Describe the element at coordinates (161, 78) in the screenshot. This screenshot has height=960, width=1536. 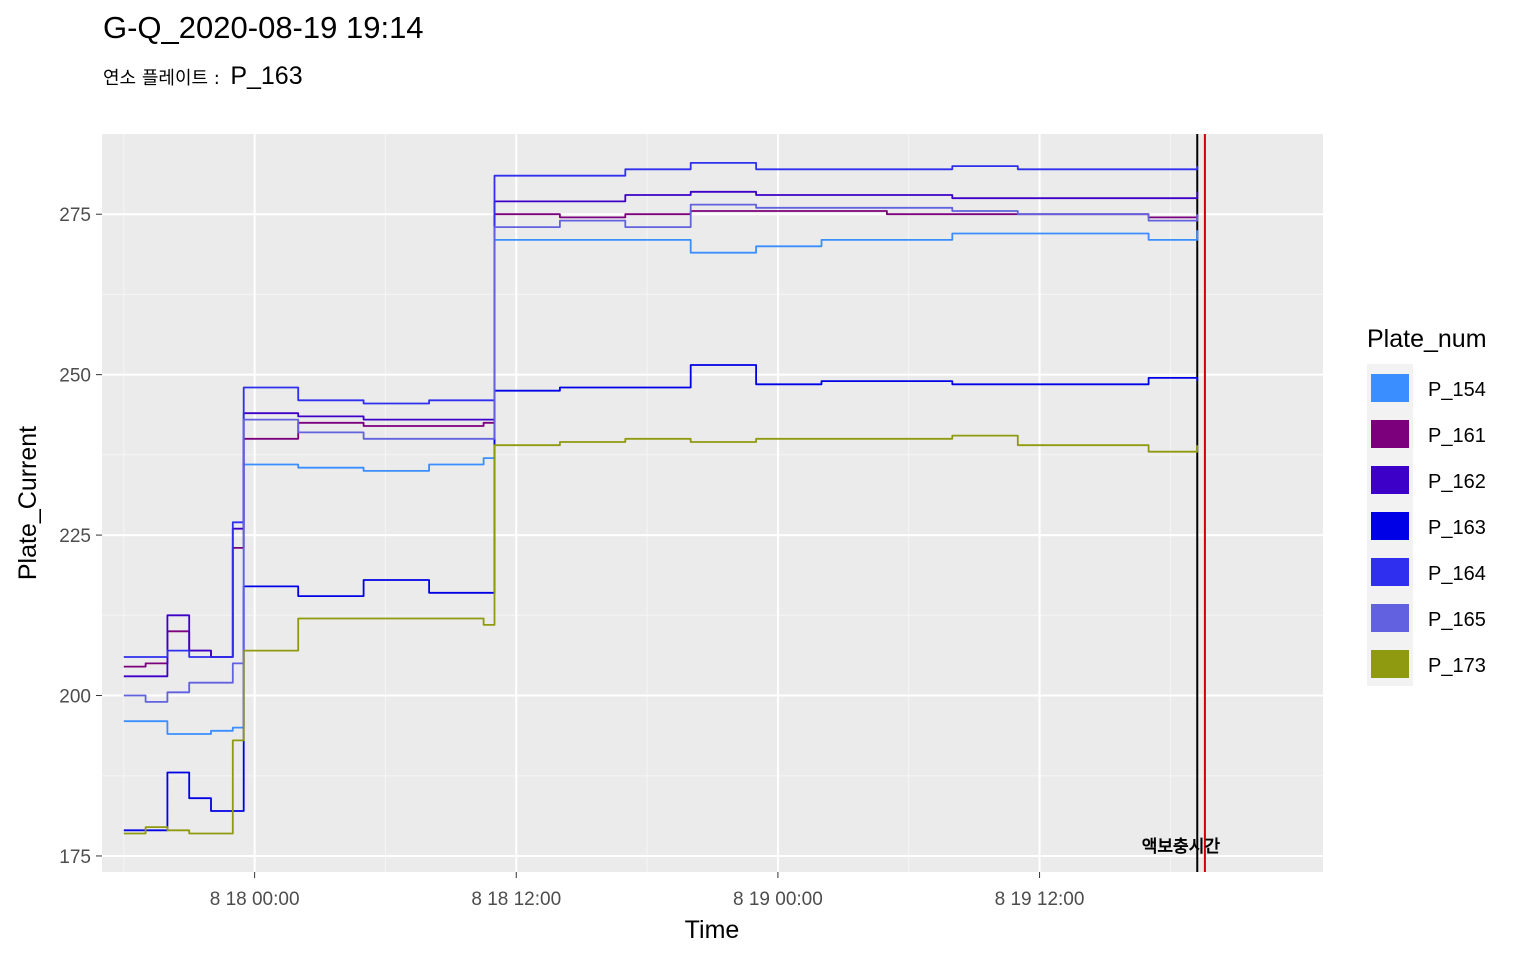
I see `subtitle-label: 연소 플레이트 :` at that location.